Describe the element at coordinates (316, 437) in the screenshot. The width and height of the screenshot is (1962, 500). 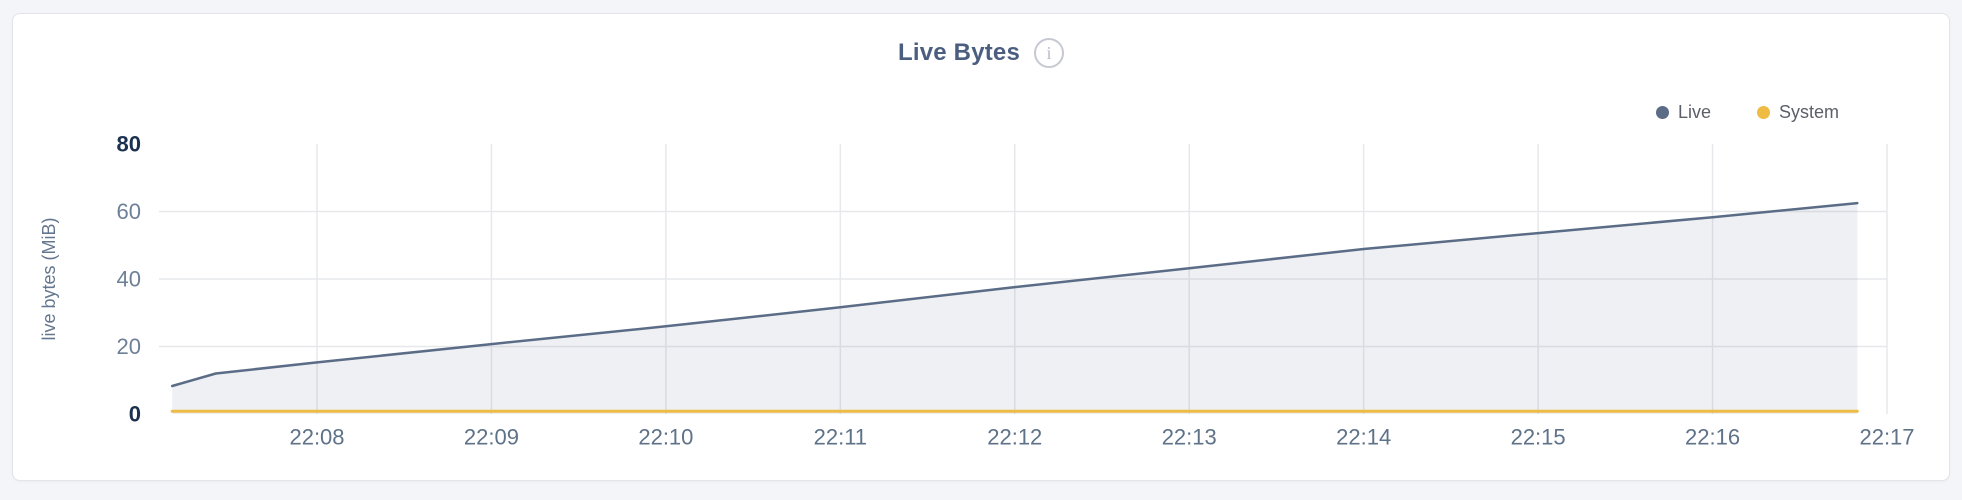
I see `x-tick-label: 22:08` at that location.